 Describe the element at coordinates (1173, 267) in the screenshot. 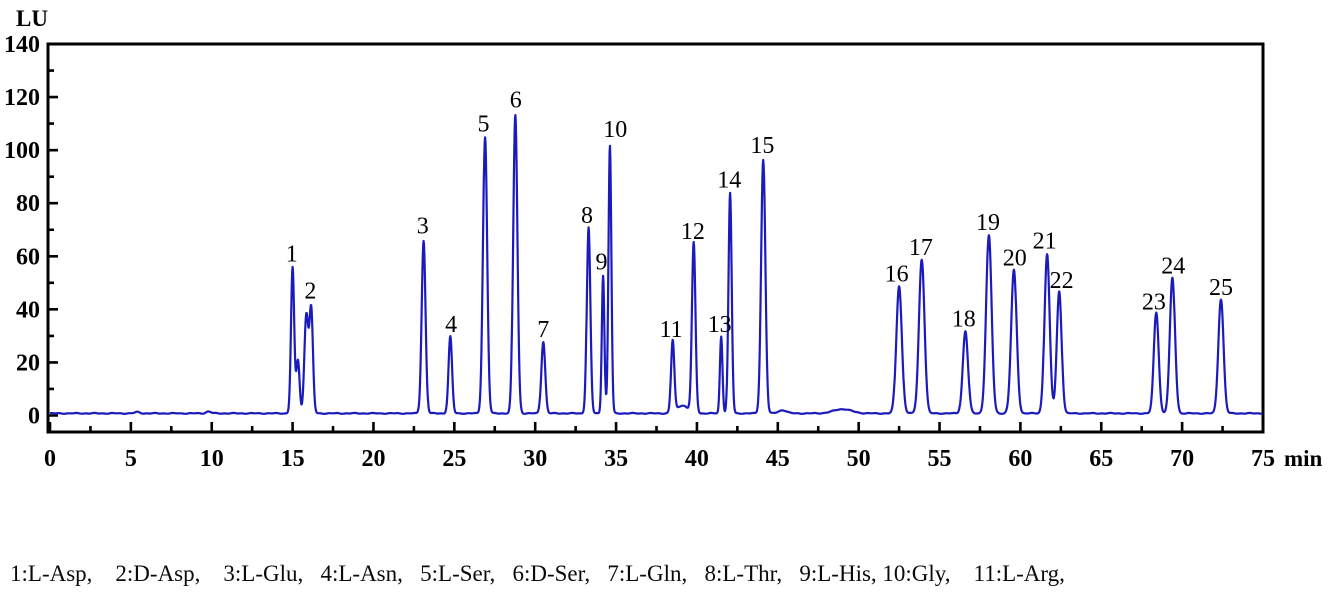

I see `peak-label-24: 24` at that location.